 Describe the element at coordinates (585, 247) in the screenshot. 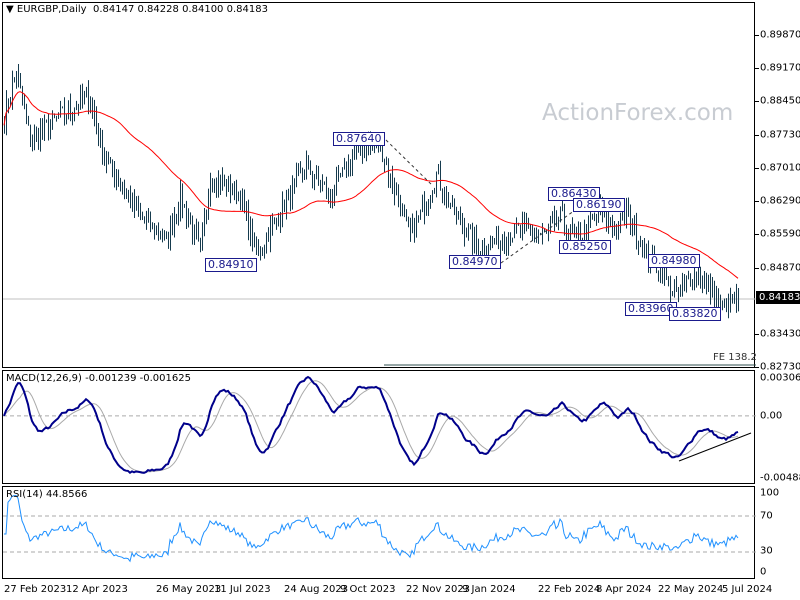

I see `annotation-low: 0.85250` at that location.